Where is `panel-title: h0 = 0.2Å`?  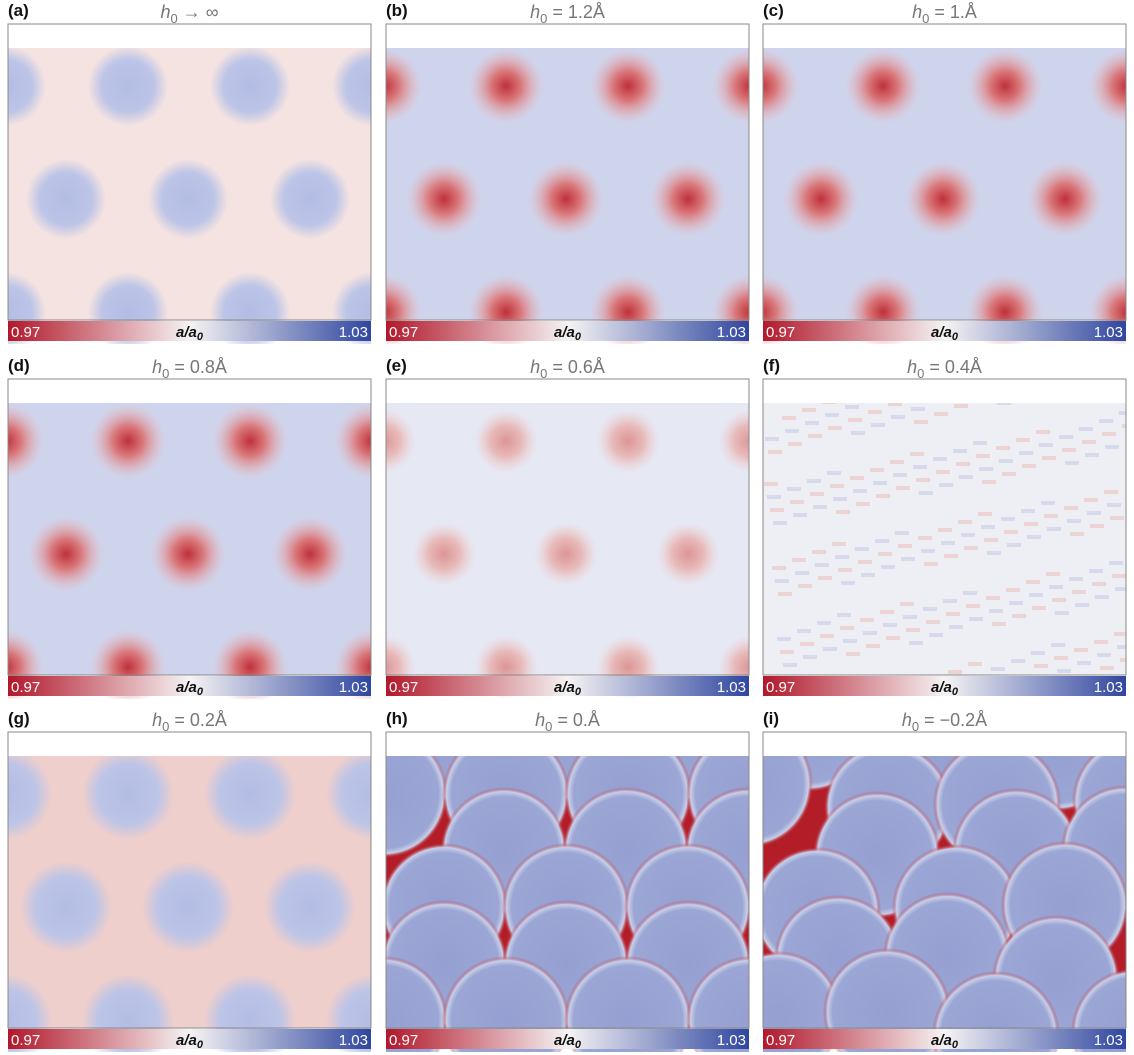
panel-title: h0 = 0.2Å is located at coordinates (189, 722).